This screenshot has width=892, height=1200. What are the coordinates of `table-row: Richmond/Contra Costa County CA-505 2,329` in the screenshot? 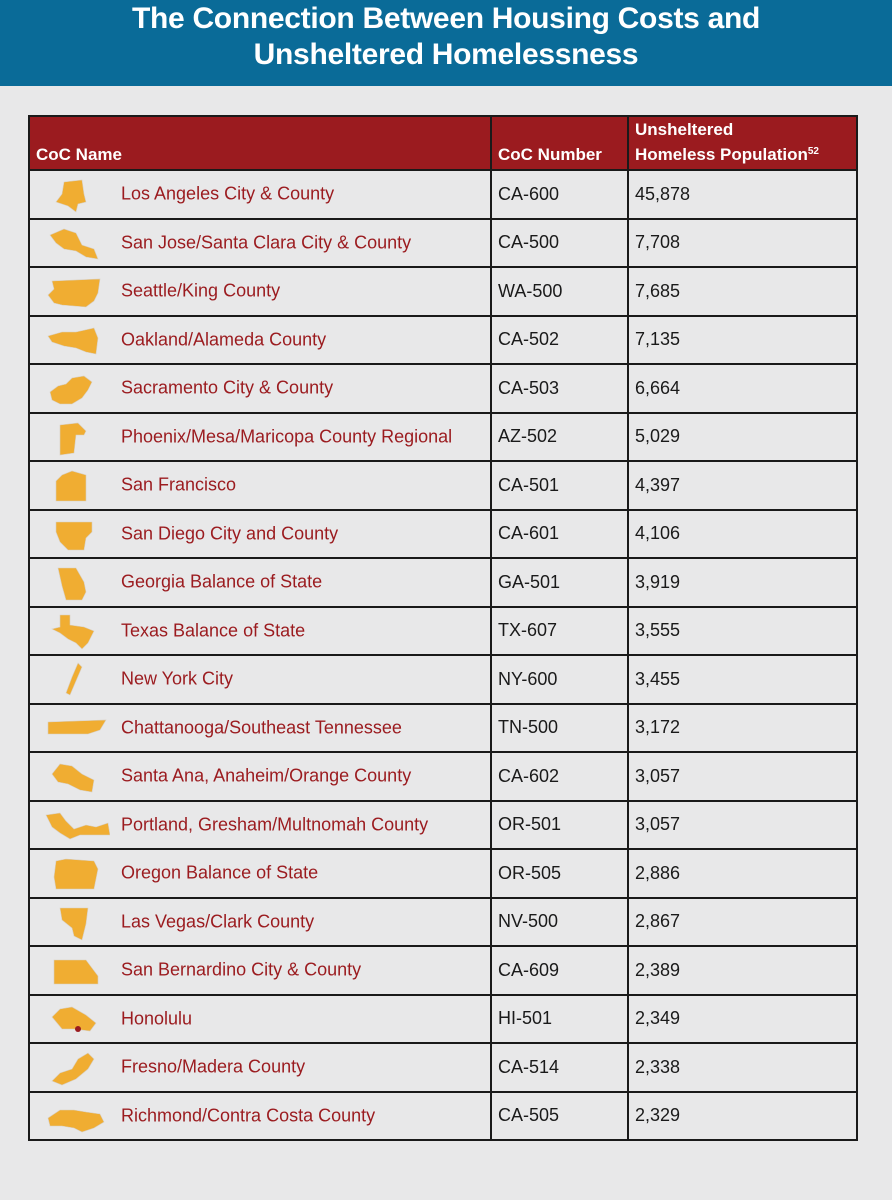 It's located at (443, 1115).